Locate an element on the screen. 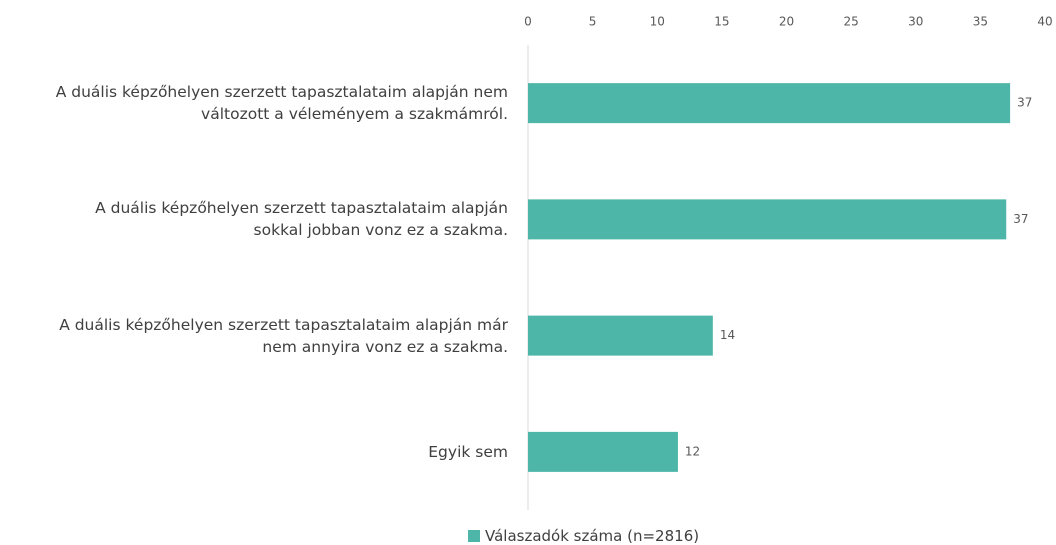  x-tick-label: 20 is located at coordinates (786, 22).